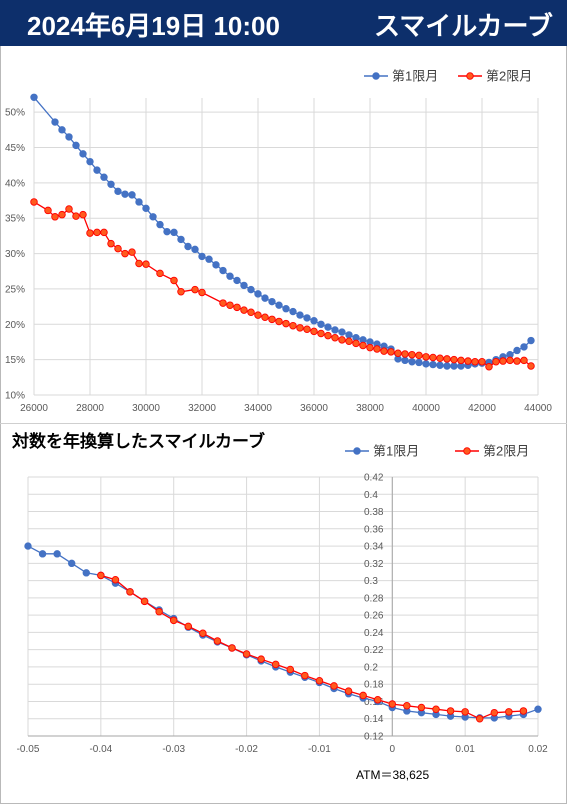  Describe the element at coordinates (15, 325) in the screenshot. I see `chart1-y-tick-label: 20%` at that location.